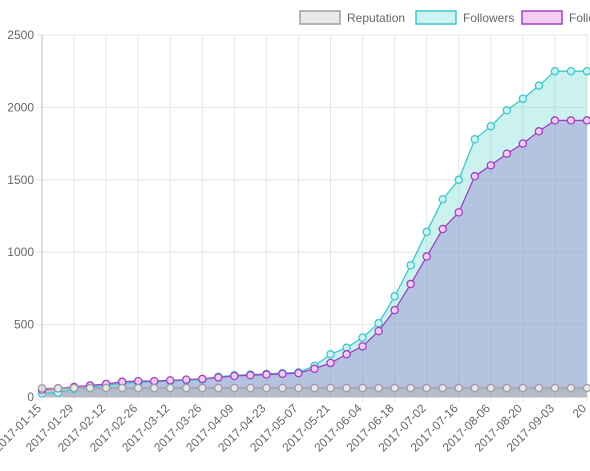  What do you see at coordinates (320, 17) in the screenshot?
I see `legend-swatch-reputation` at bounding box center [320, 17].